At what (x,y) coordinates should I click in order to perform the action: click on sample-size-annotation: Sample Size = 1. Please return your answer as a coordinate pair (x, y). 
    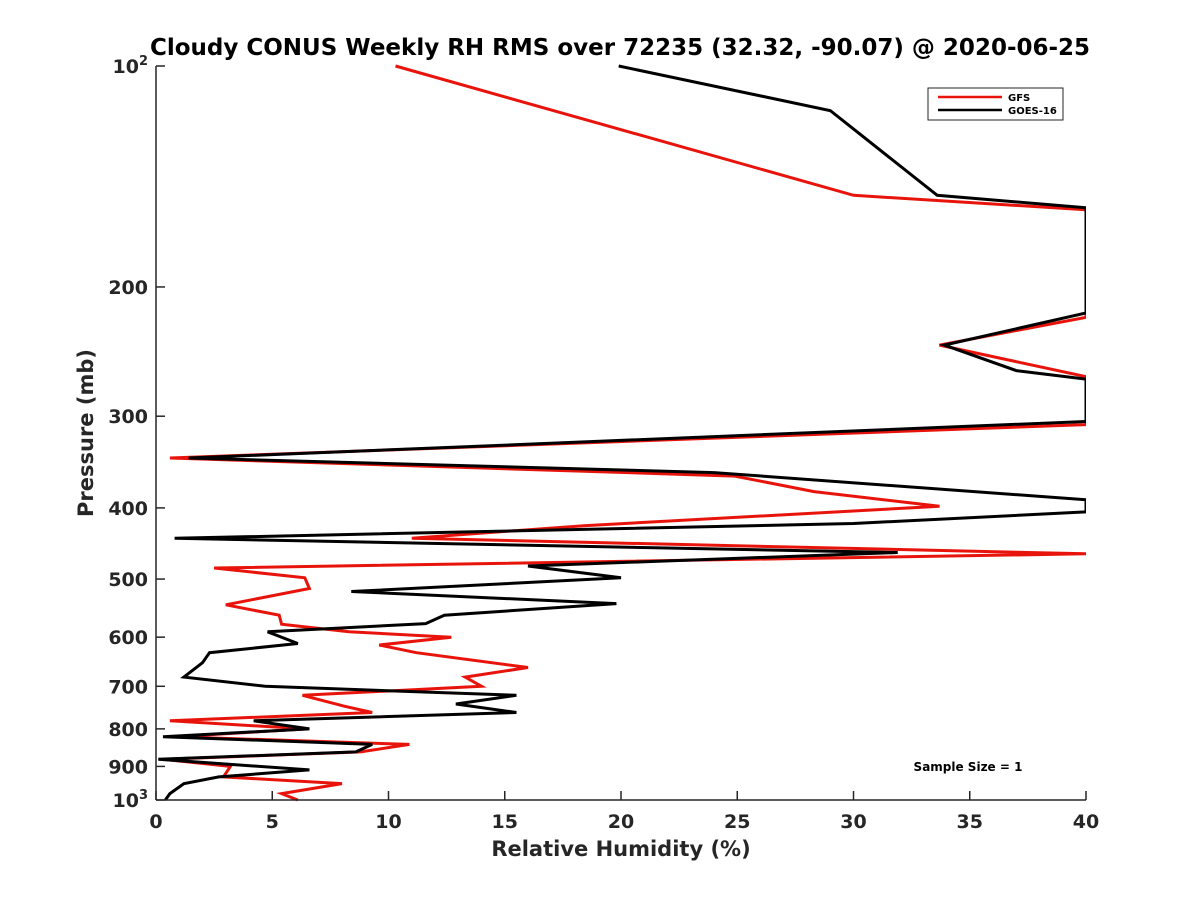
    Looking at the image, I should click on (968, 767).